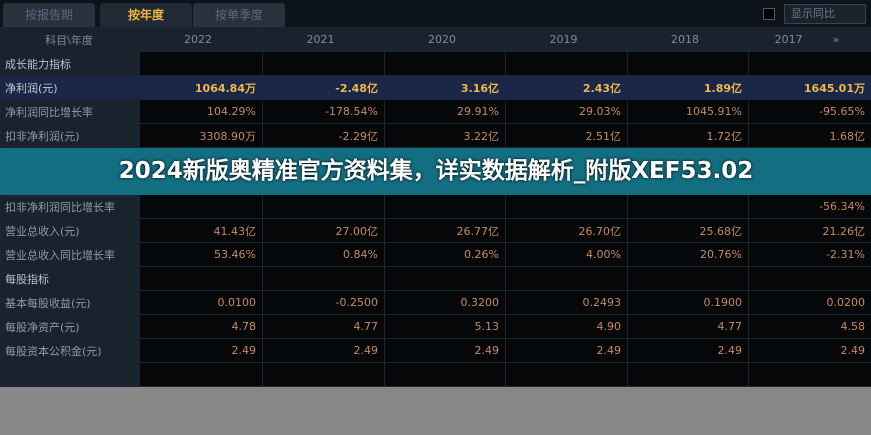 This screenshot has height=435, width=871. I want to click on tab-by-quarter: 按单季度, so click(239, 15).